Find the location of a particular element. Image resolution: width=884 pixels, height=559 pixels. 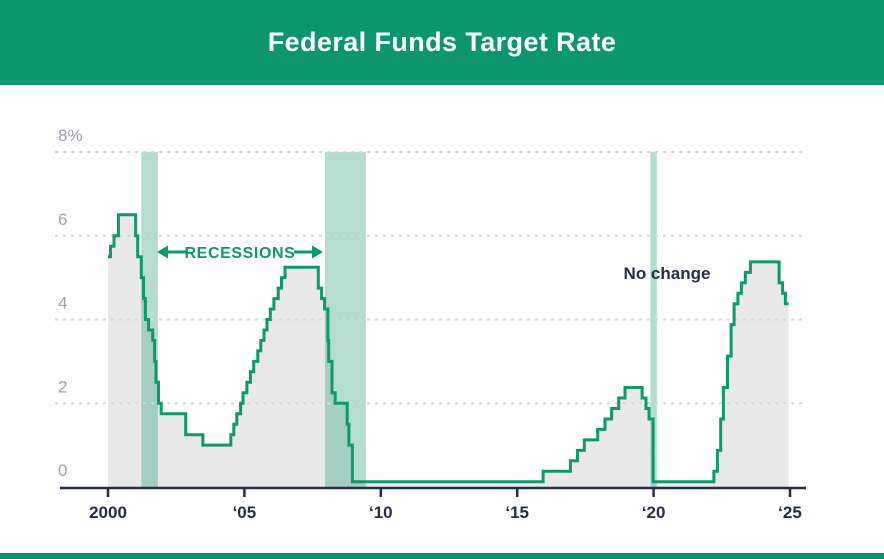

x-tick-label: ‘10 is located at coordinates (381, 512).